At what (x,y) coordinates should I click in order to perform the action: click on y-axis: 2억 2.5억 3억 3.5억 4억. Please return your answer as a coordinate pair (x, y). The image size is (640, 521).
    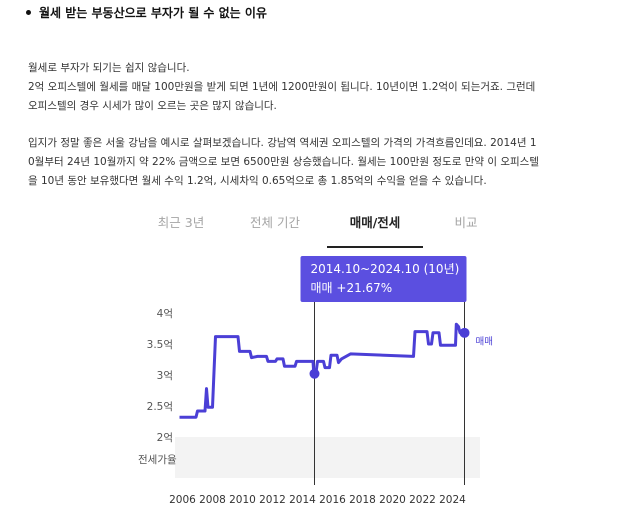
    Looking at the image, I should click on (160, 376).